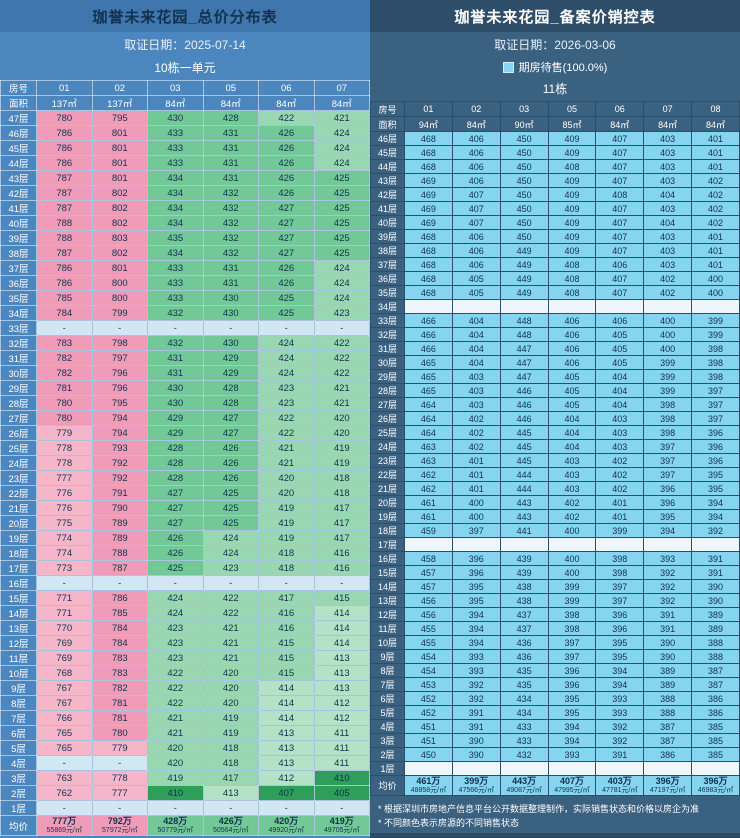 The width and height of the screenshot is (740, 838). What do you see at coordinates (572, 292) in the screenshot?
I see `price-cell: 408` at bounding box center [572, 292].